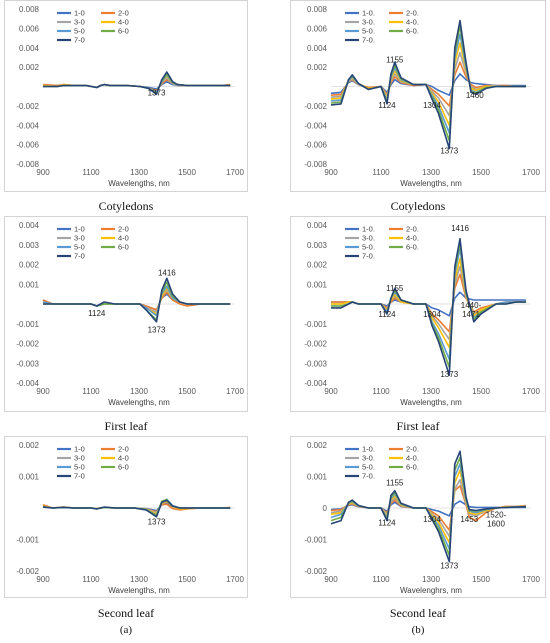 The width and height of the screenshot is (550, 643). Describe the element at coordinates (29, 48) in the screenshot. I see `y-tick-label: 0.004` at that location.